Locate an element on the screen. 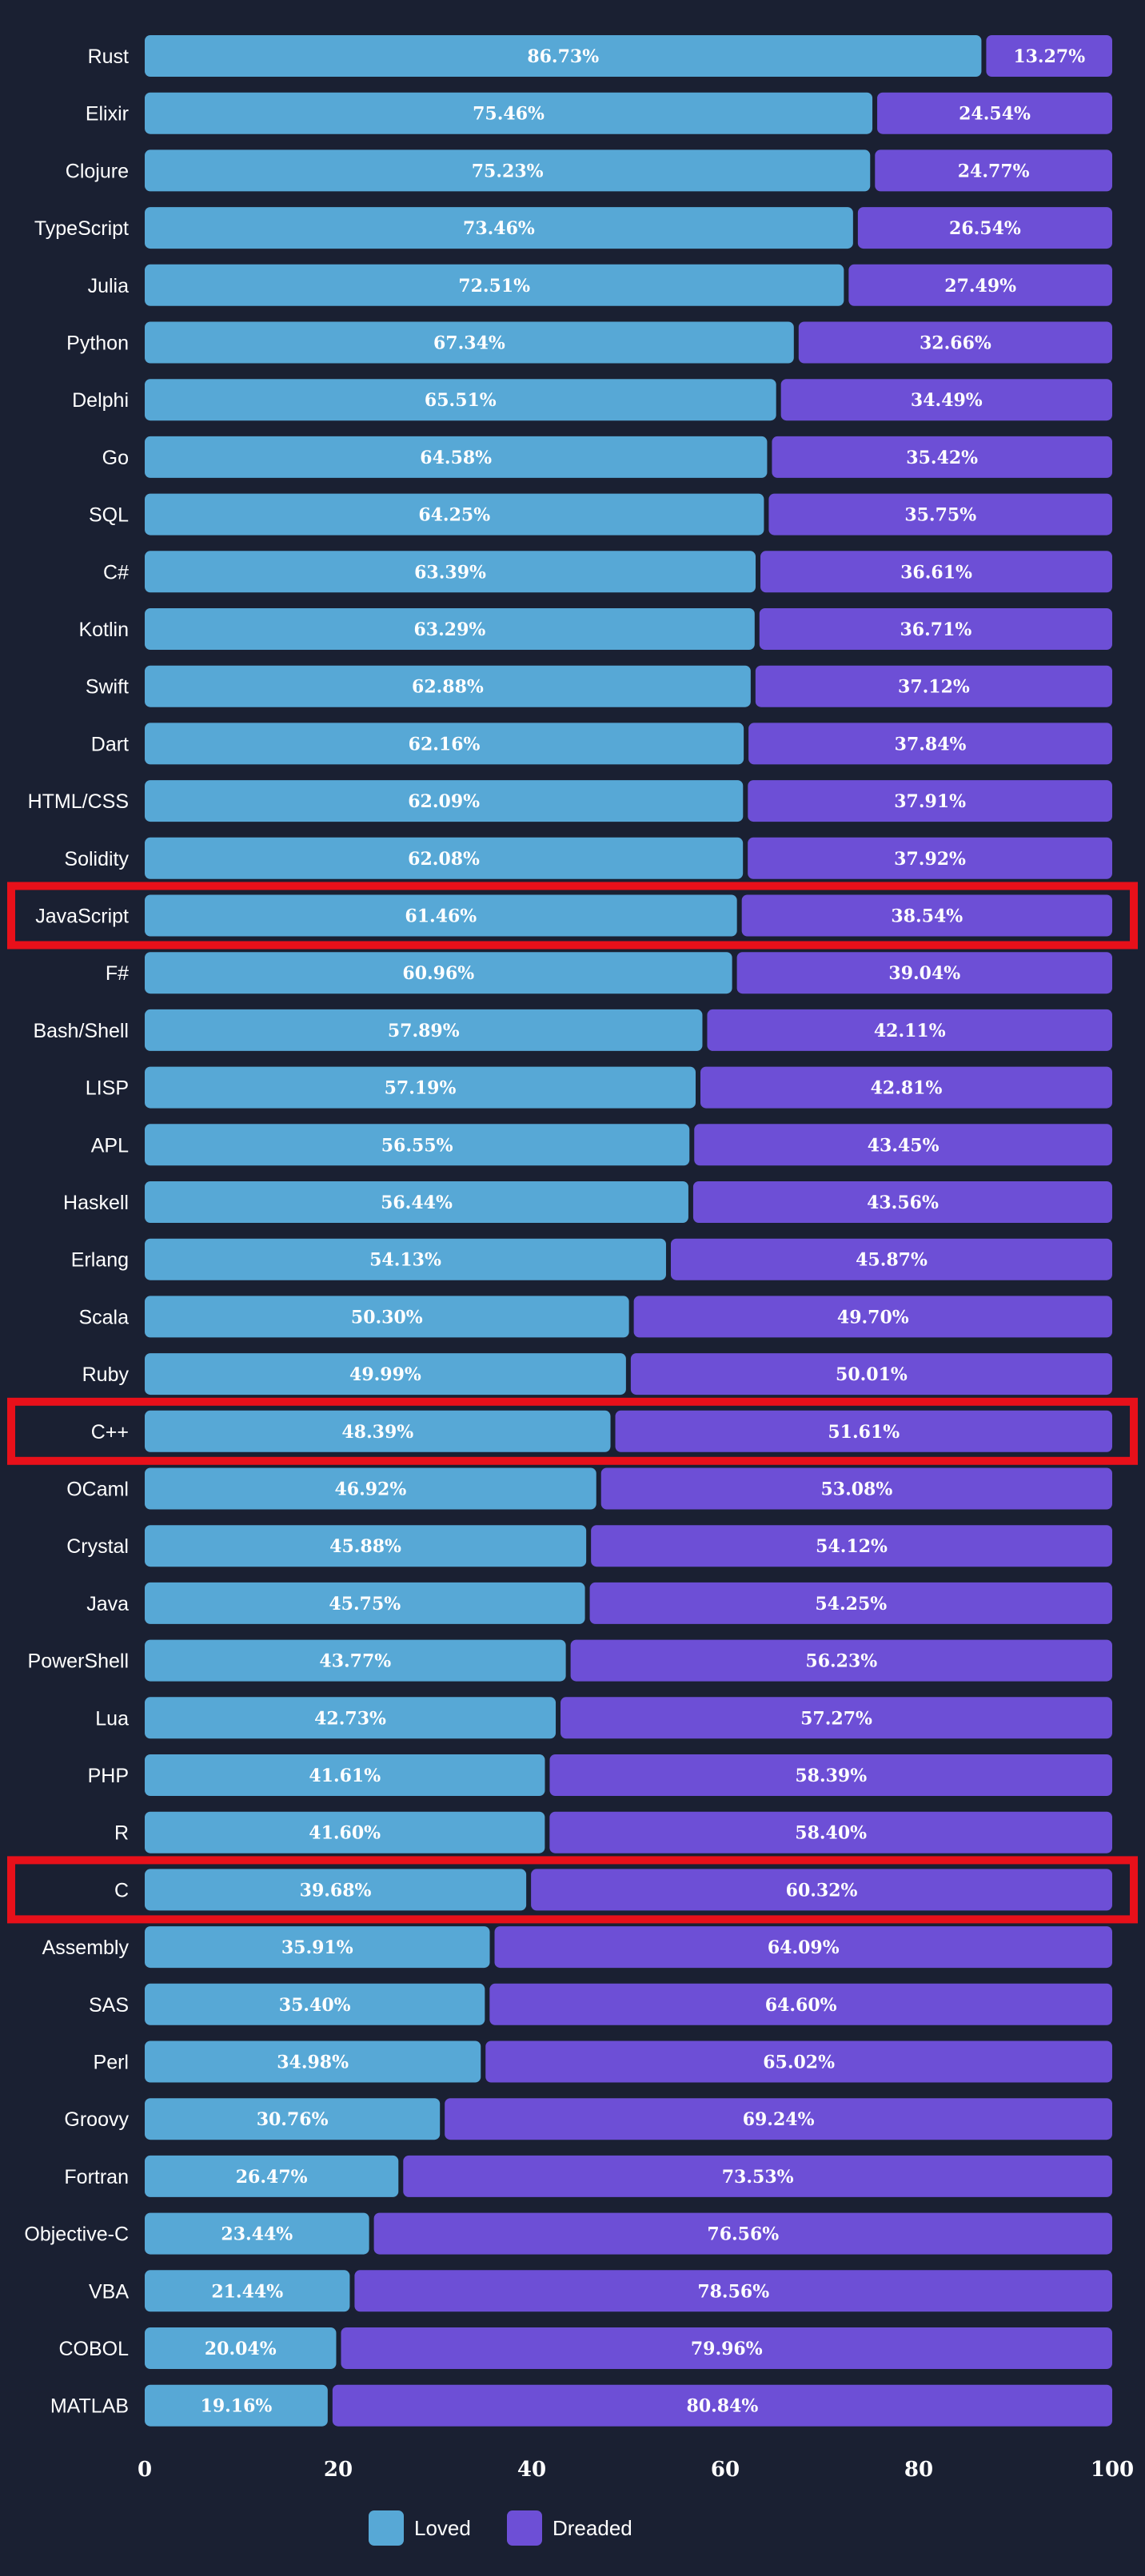 This screenshot has width=1145, height=2576. value-label-dreaded-clojure: 24.77% is located at coordinates (994, 171).